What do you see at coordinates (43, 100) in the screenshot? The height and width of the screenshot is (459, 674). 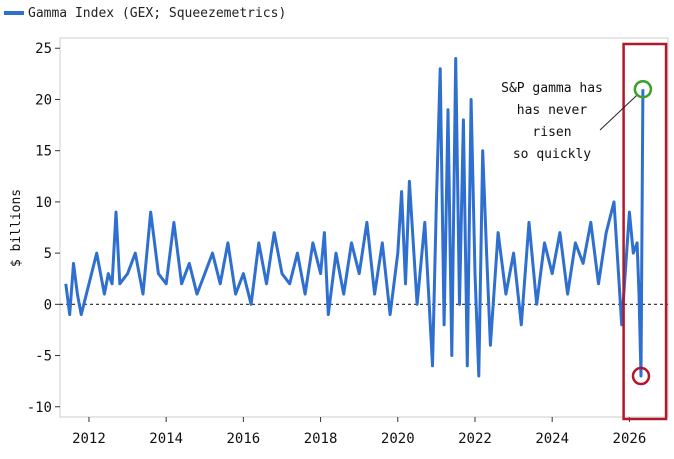 I see `y-tick-label: 20` at bounding box center [43, 100].